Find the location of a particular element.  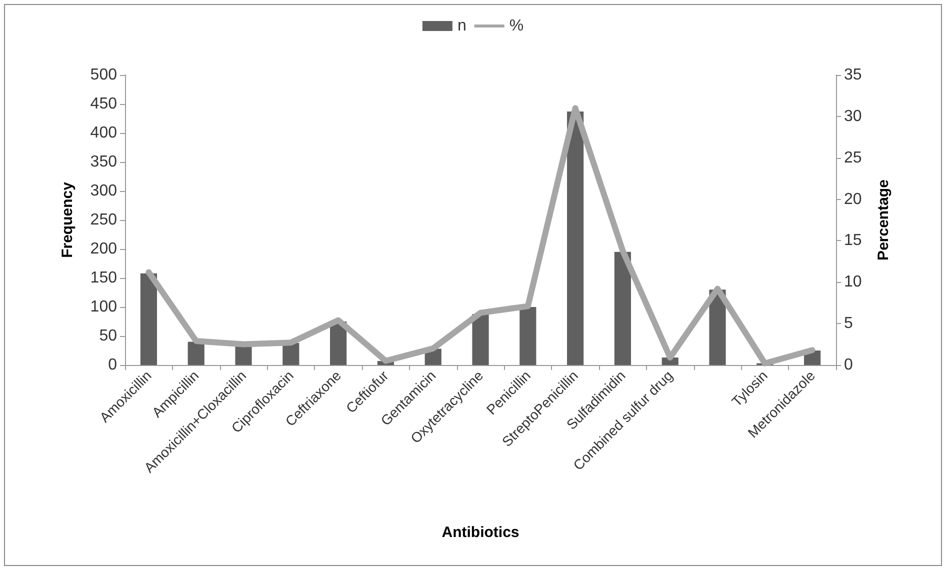

y2-axis-title: Percentage is located at coordinates (883, 220).